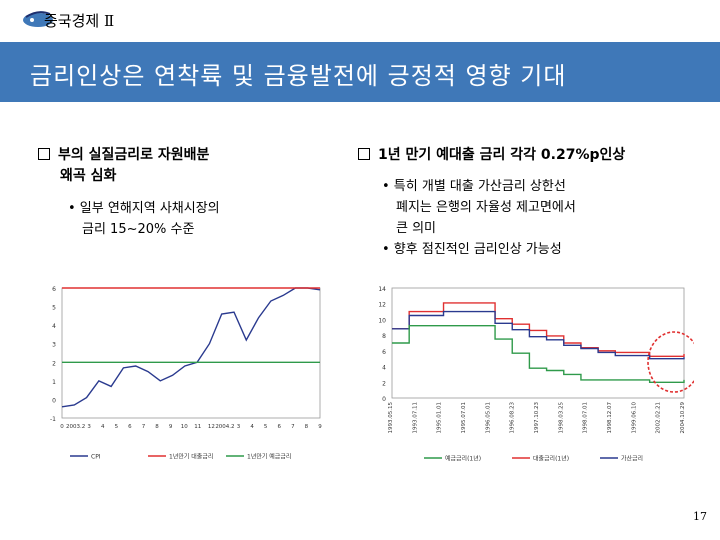 This screenshot has width=720, height=540. I want to click on left-heading-line1: 부의 실질금리로 자원배분, so click(134, 155).